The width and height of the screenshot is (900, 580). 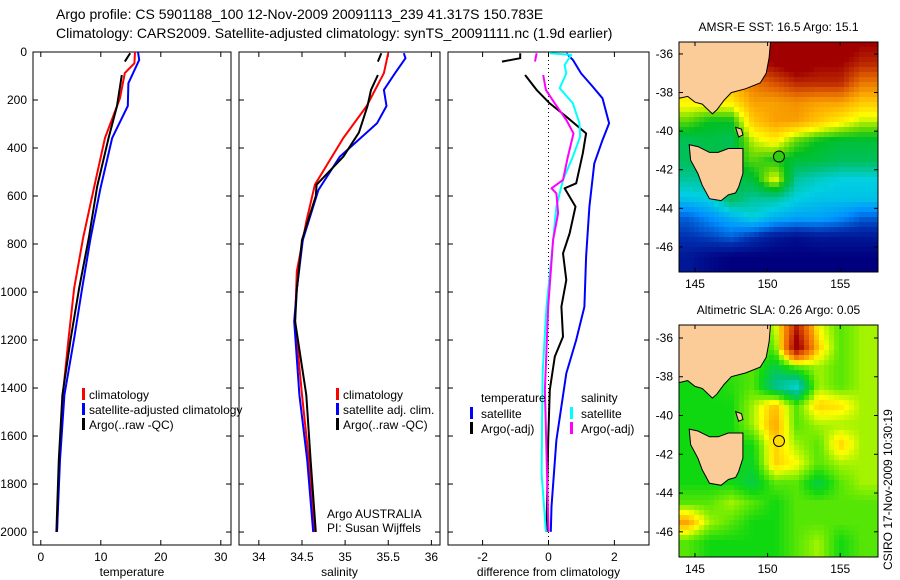 What do you see at coordinates (132, 572) in the screenshot?
I see `temperature-x-axis-label: temperature` at bounding box center [132, 572].